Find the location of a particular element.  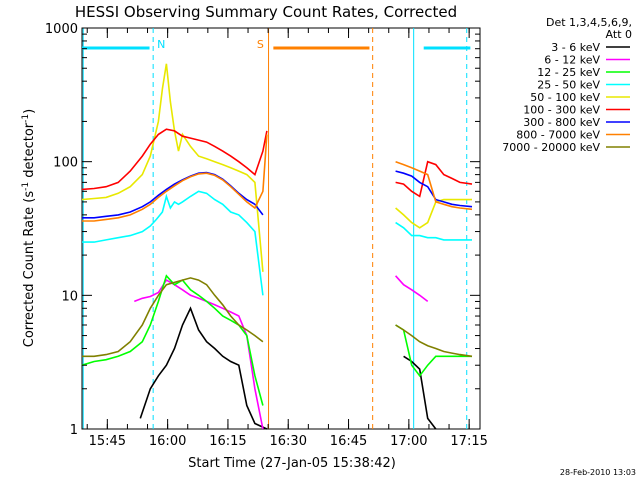

y-tick-label: 10 is located at coordinates (69, 296).